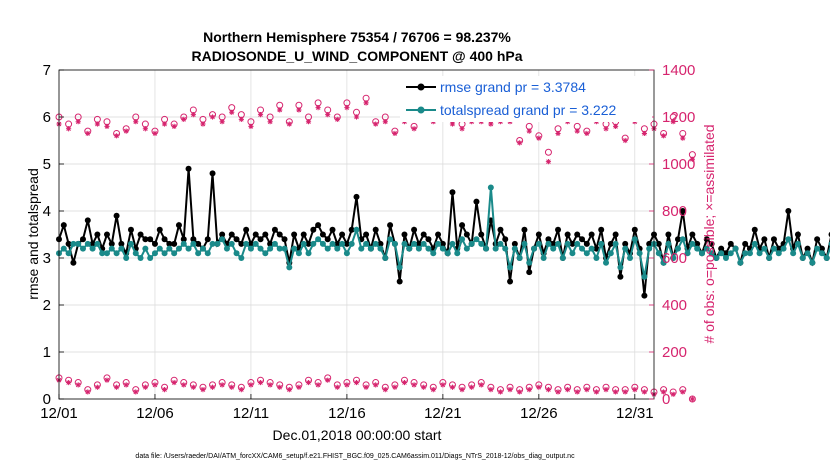  I want to click on x-tick-label: 12/26, so click(539, 413).